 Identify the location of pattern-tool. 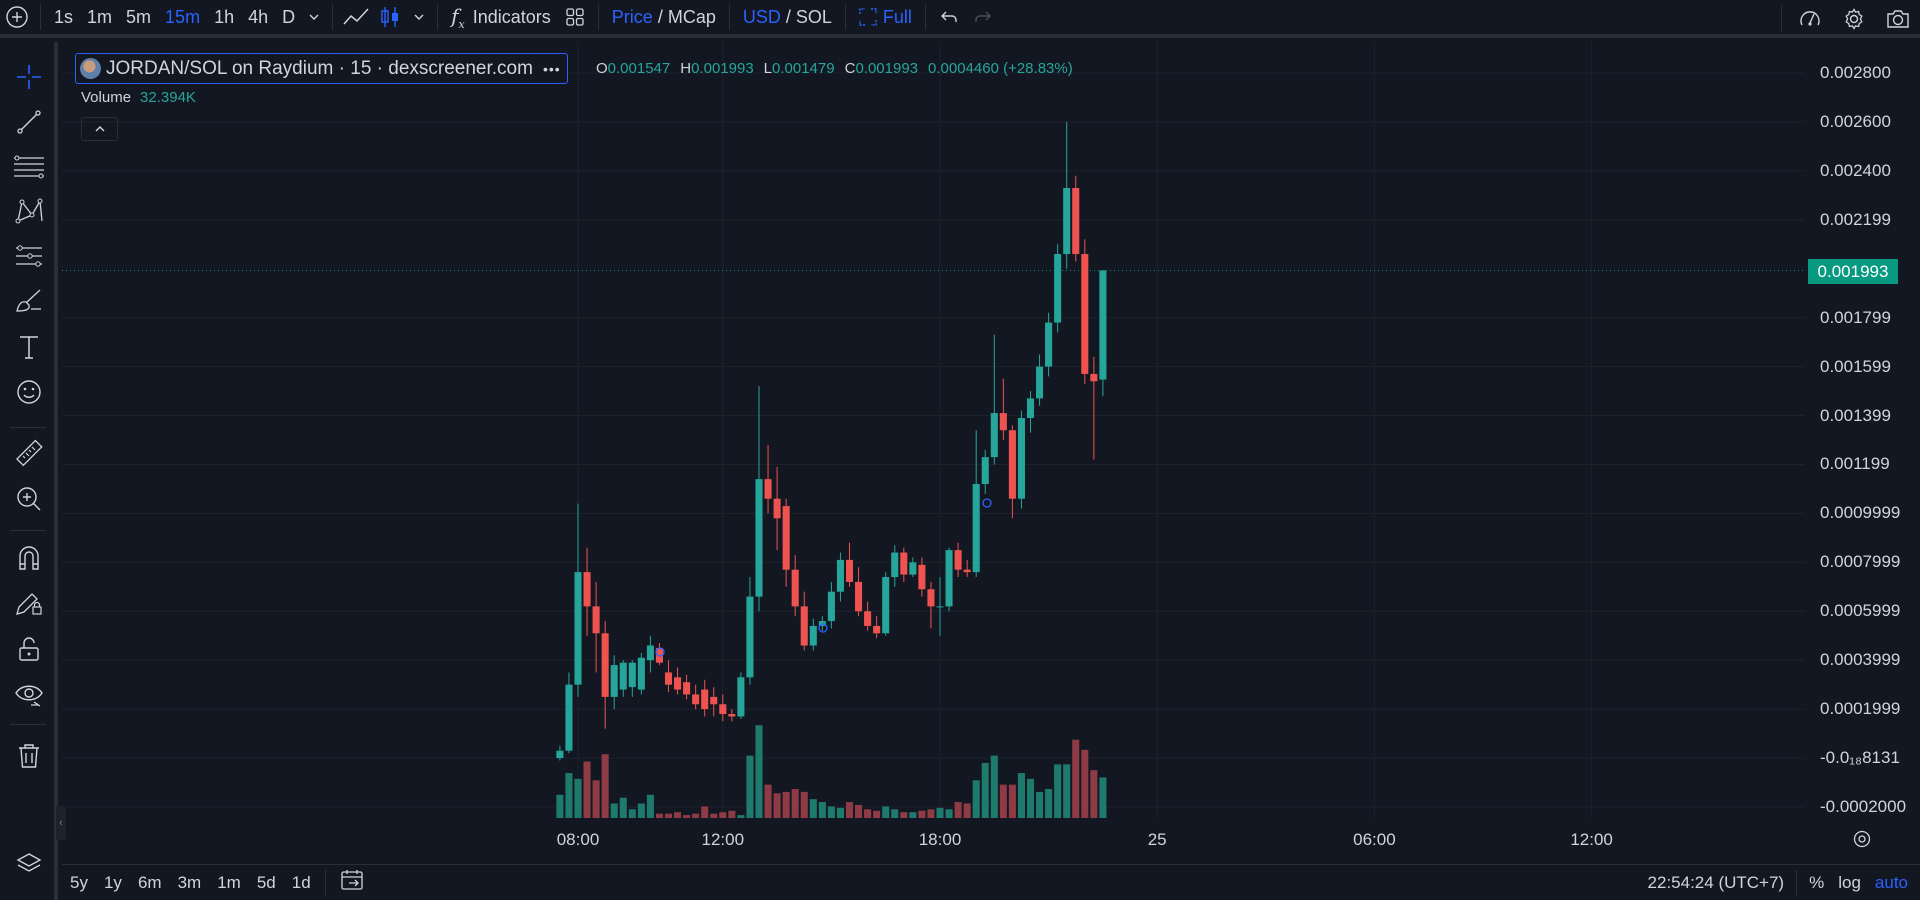
(29, 211).